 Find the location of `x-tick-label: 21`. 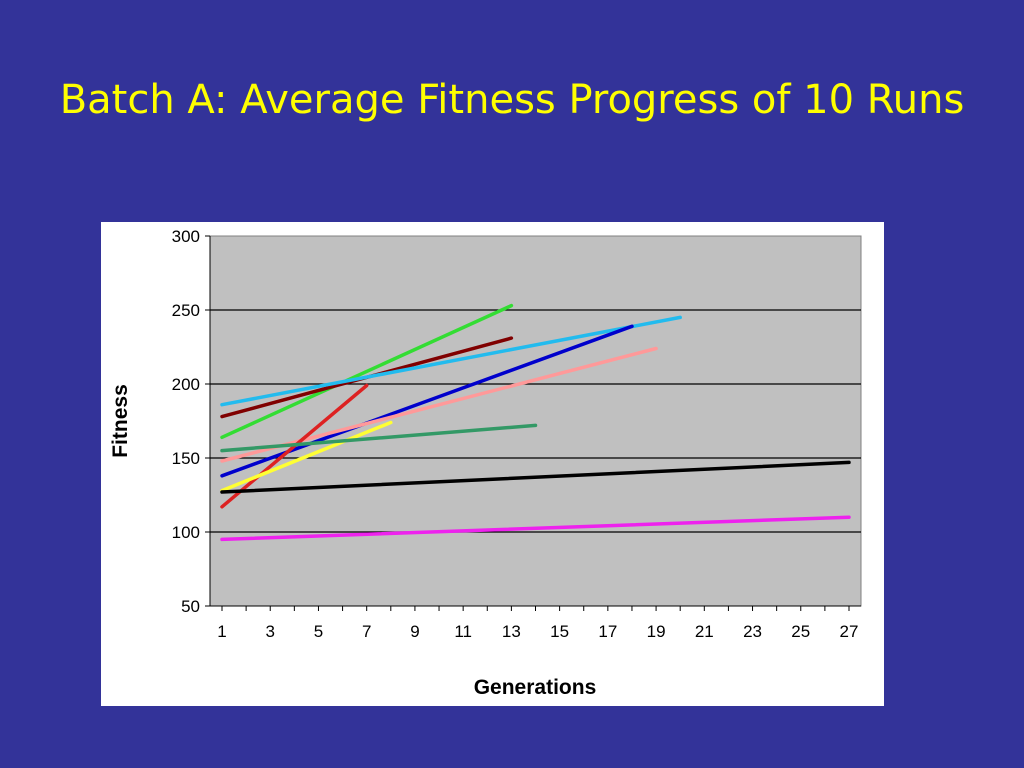

x-tick-label: 21 is located at coordinates (704, 631).